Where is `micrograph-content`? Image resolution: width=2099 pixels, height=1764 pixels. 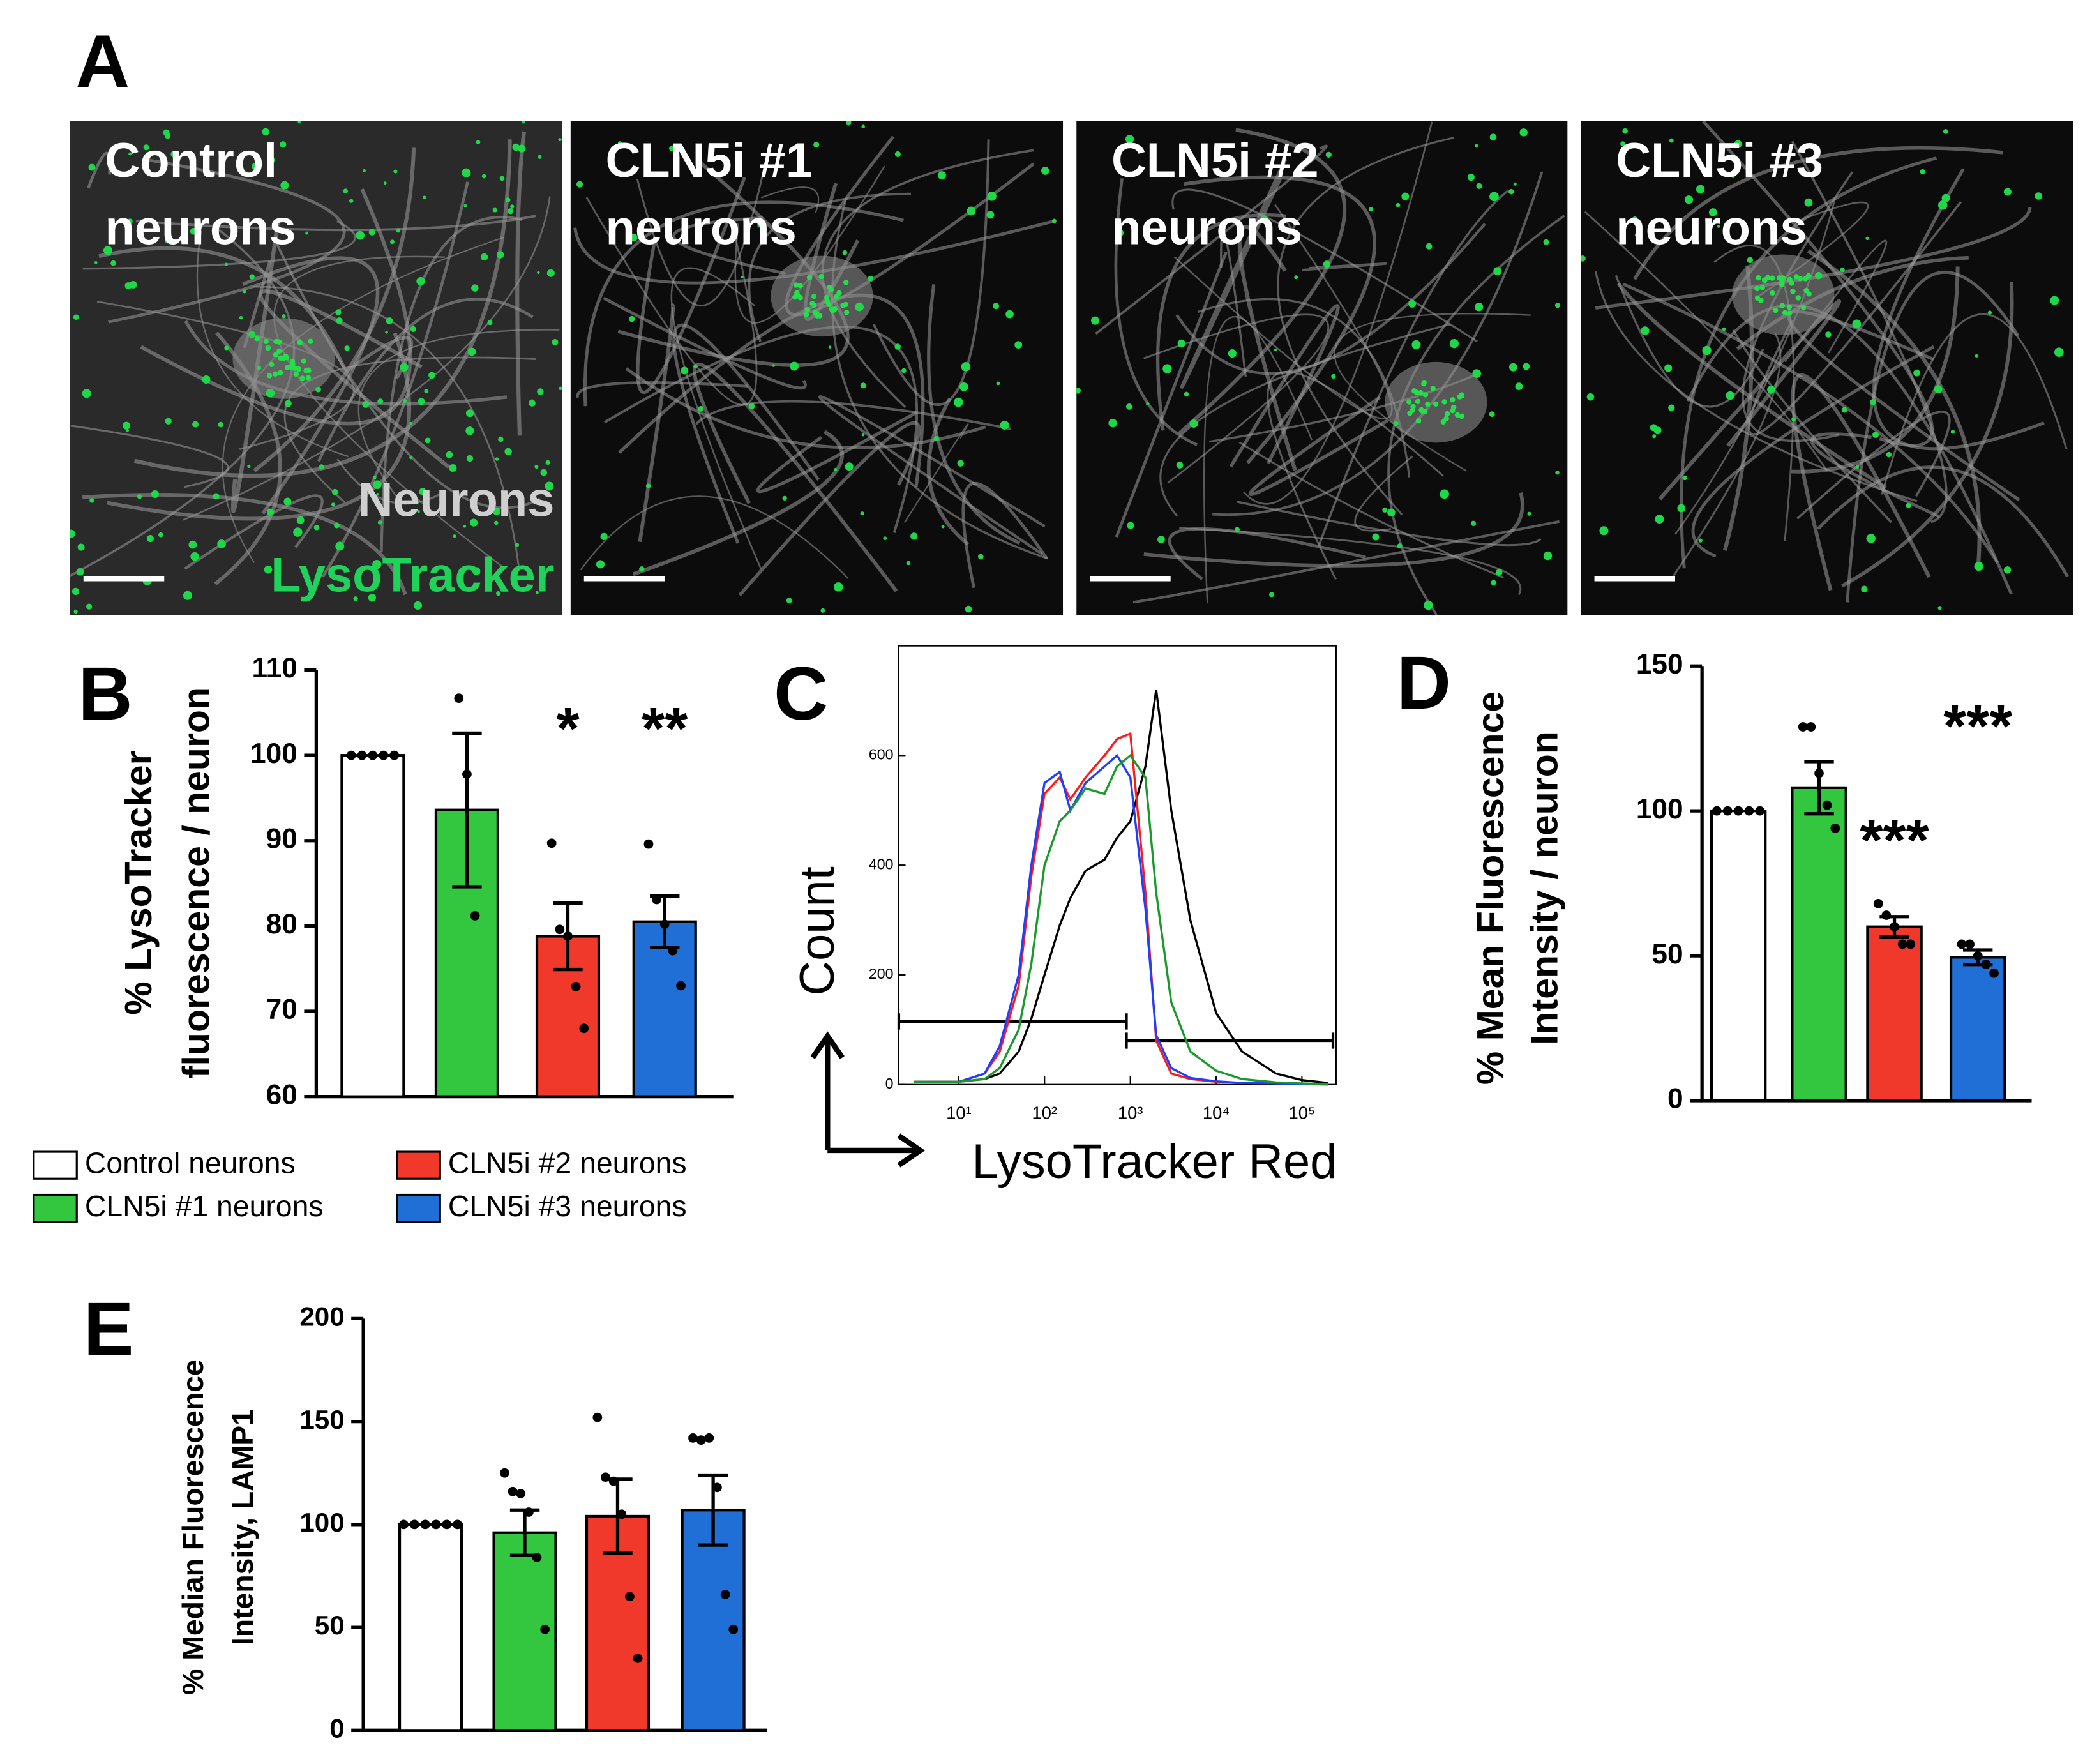
micrograph-content is located at coordinates (317, 368).